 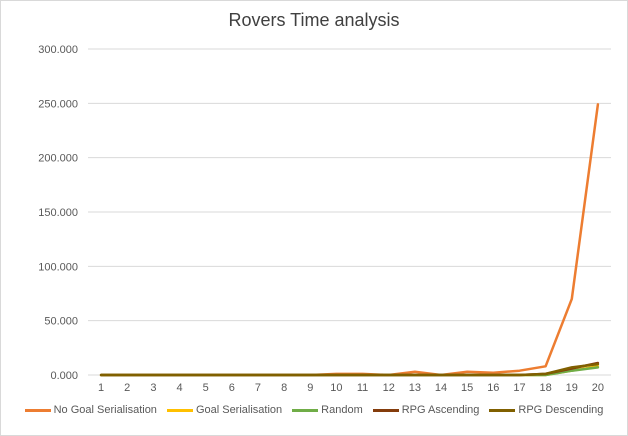 I want to click on x-tick-label: 11, so click(x=362, y=388).